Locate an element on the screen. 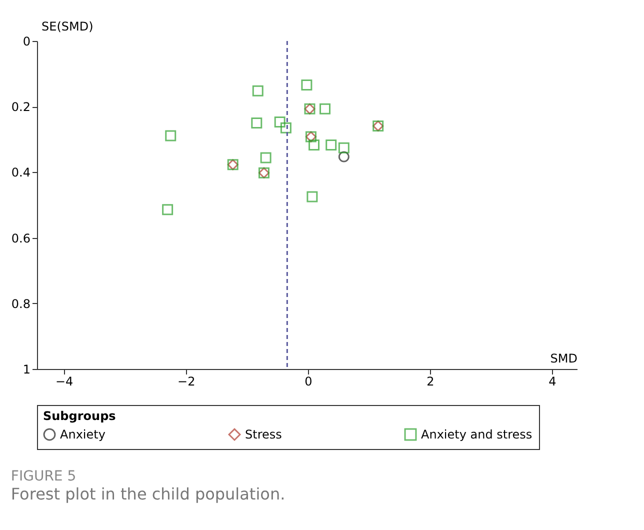 Image resolution: width=644 pixels, height=530 pixels. legend-label: Stress is located at coordinates (263, 435).